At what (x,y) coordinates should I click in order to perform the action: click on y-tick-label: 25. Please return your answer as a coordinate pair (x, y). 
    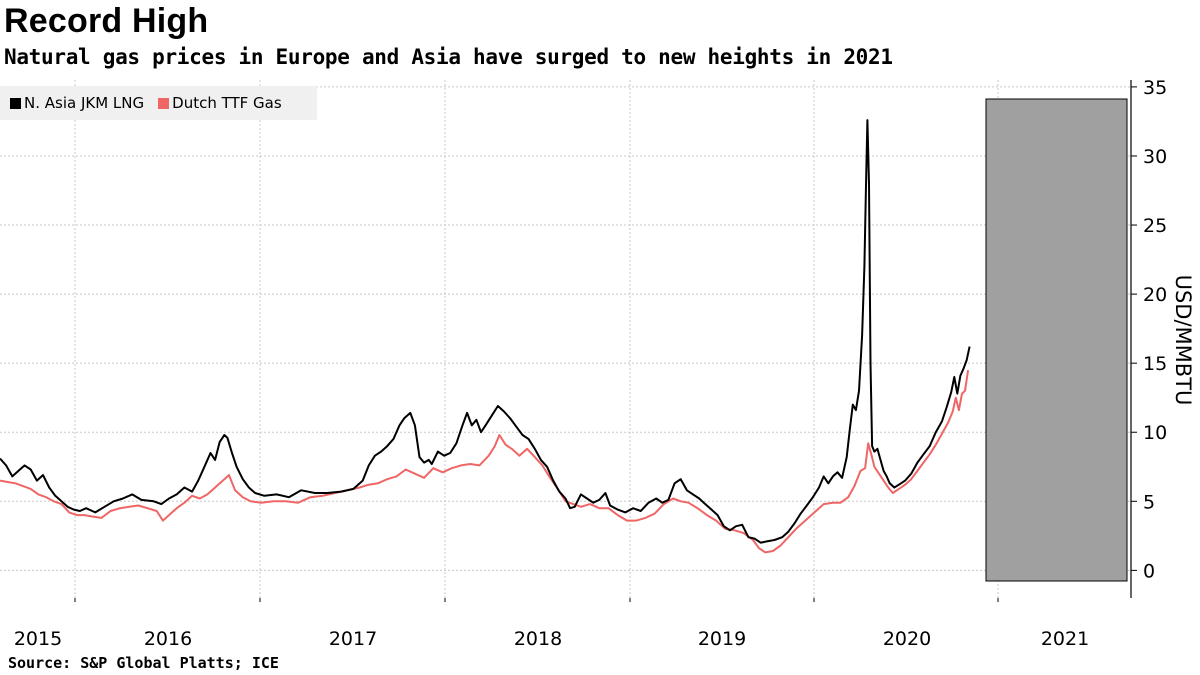
    Looking at the image, I should click on (1155, 226).